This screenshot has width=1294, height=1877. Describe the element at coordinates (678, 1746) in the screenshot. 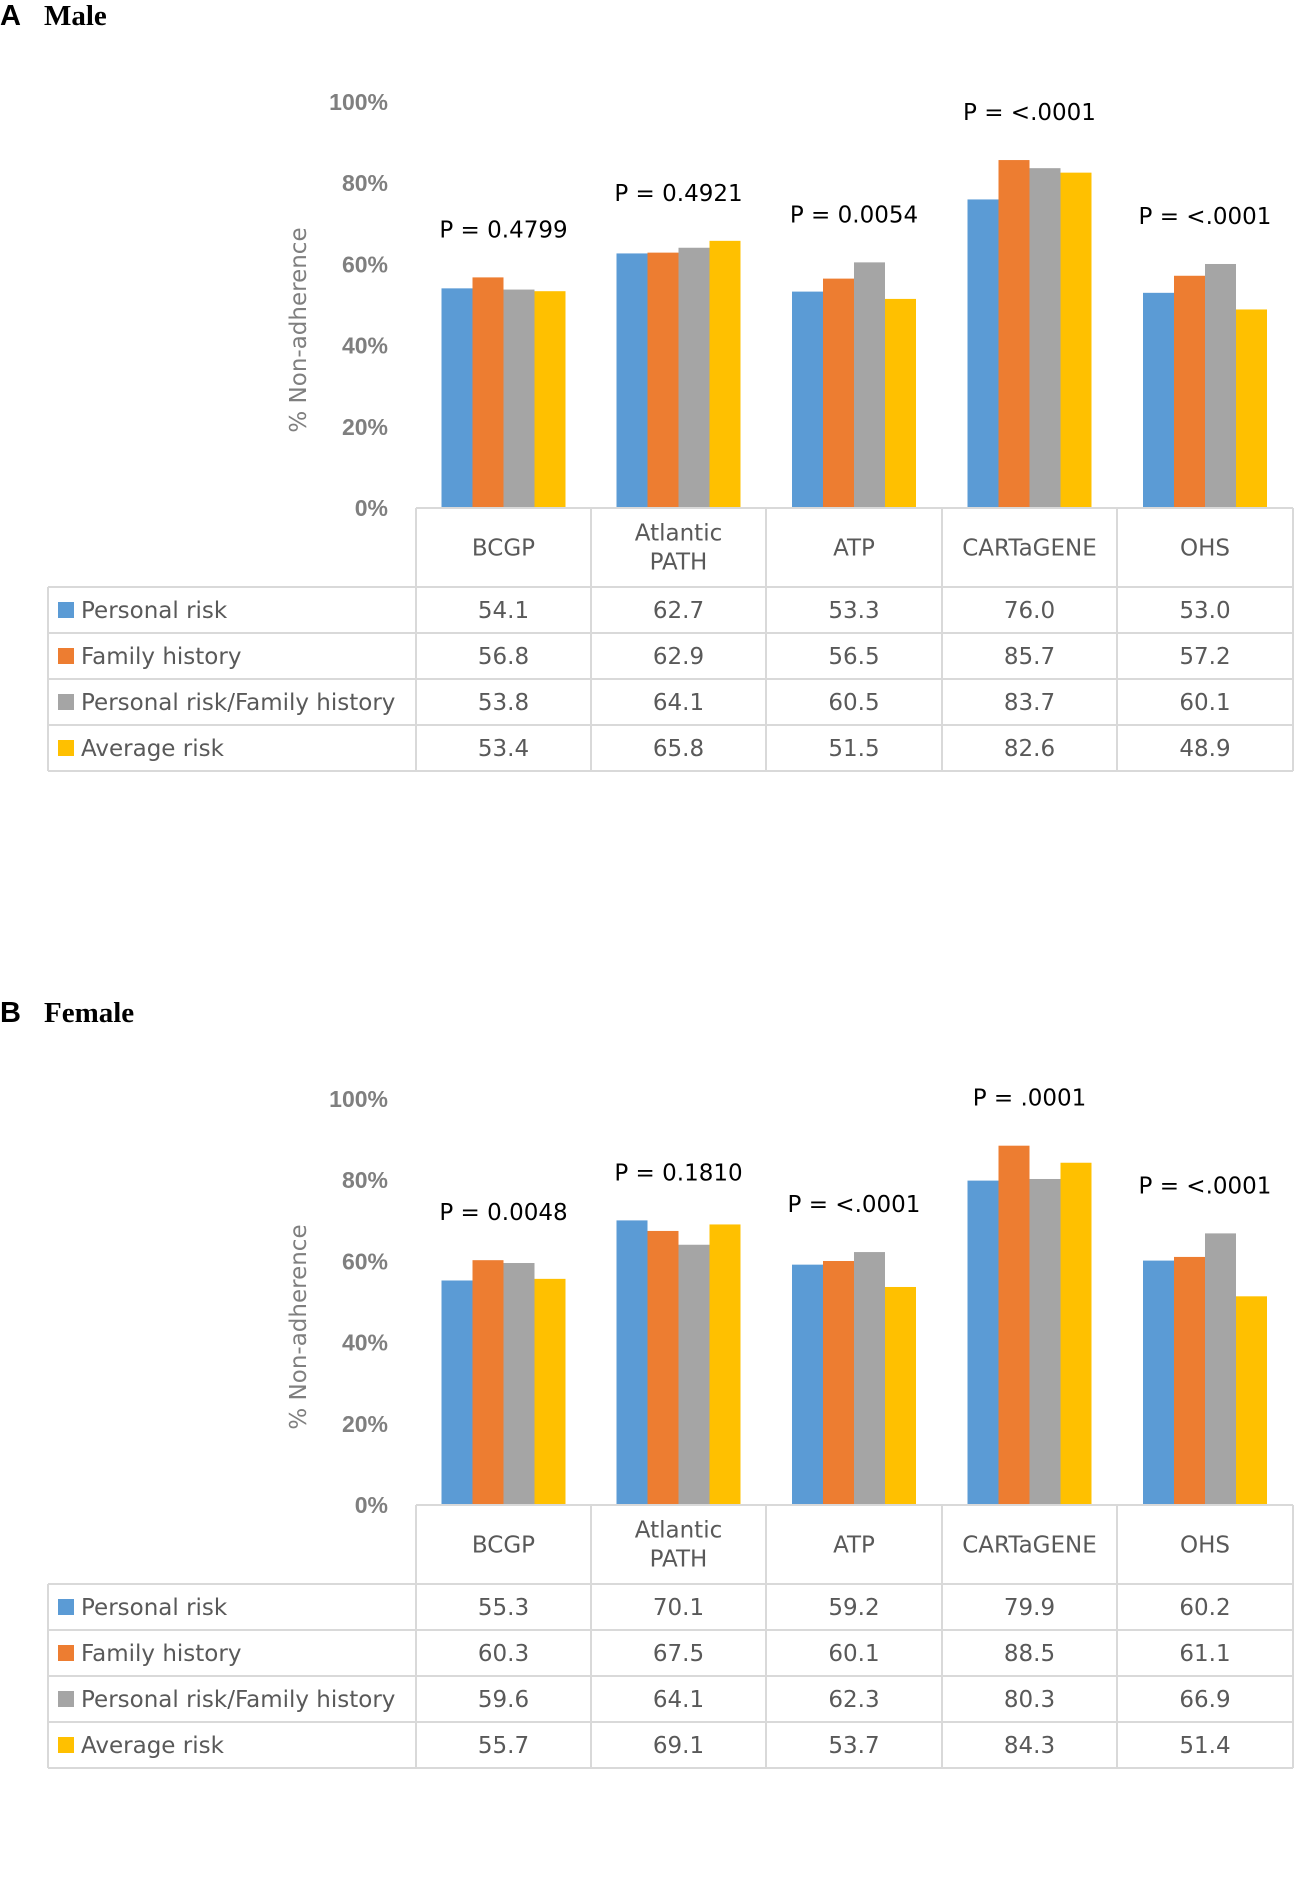

I see `table-cell: 69.1` at that location.